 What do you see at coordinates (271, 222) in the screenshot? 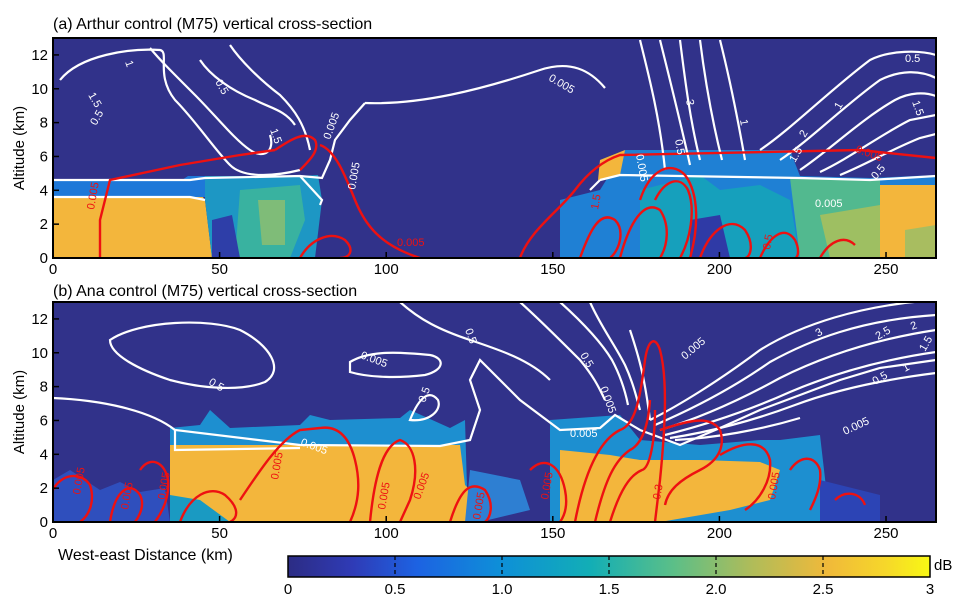
I see `field-a-mid-left-greener` at bounding box center [271, 222].